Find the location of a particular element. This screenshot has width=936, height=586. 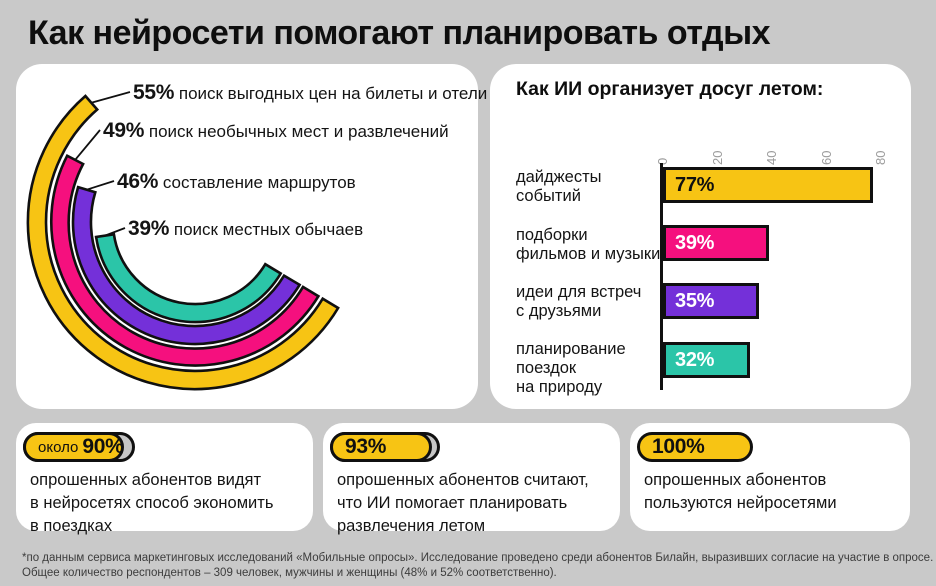

bar-row-label: идеи для встреч с друзьями is located at coordinates (579, 301).